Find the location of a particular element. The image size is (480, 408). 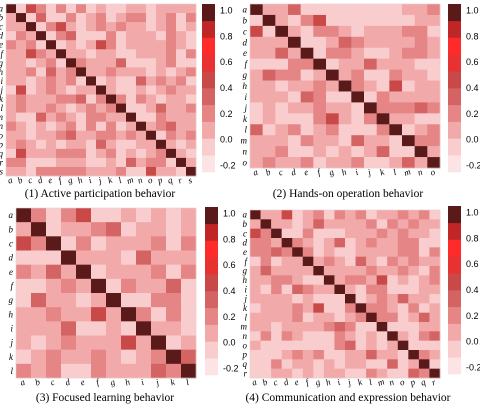

column-label: c is located at coordinates (29, 180).